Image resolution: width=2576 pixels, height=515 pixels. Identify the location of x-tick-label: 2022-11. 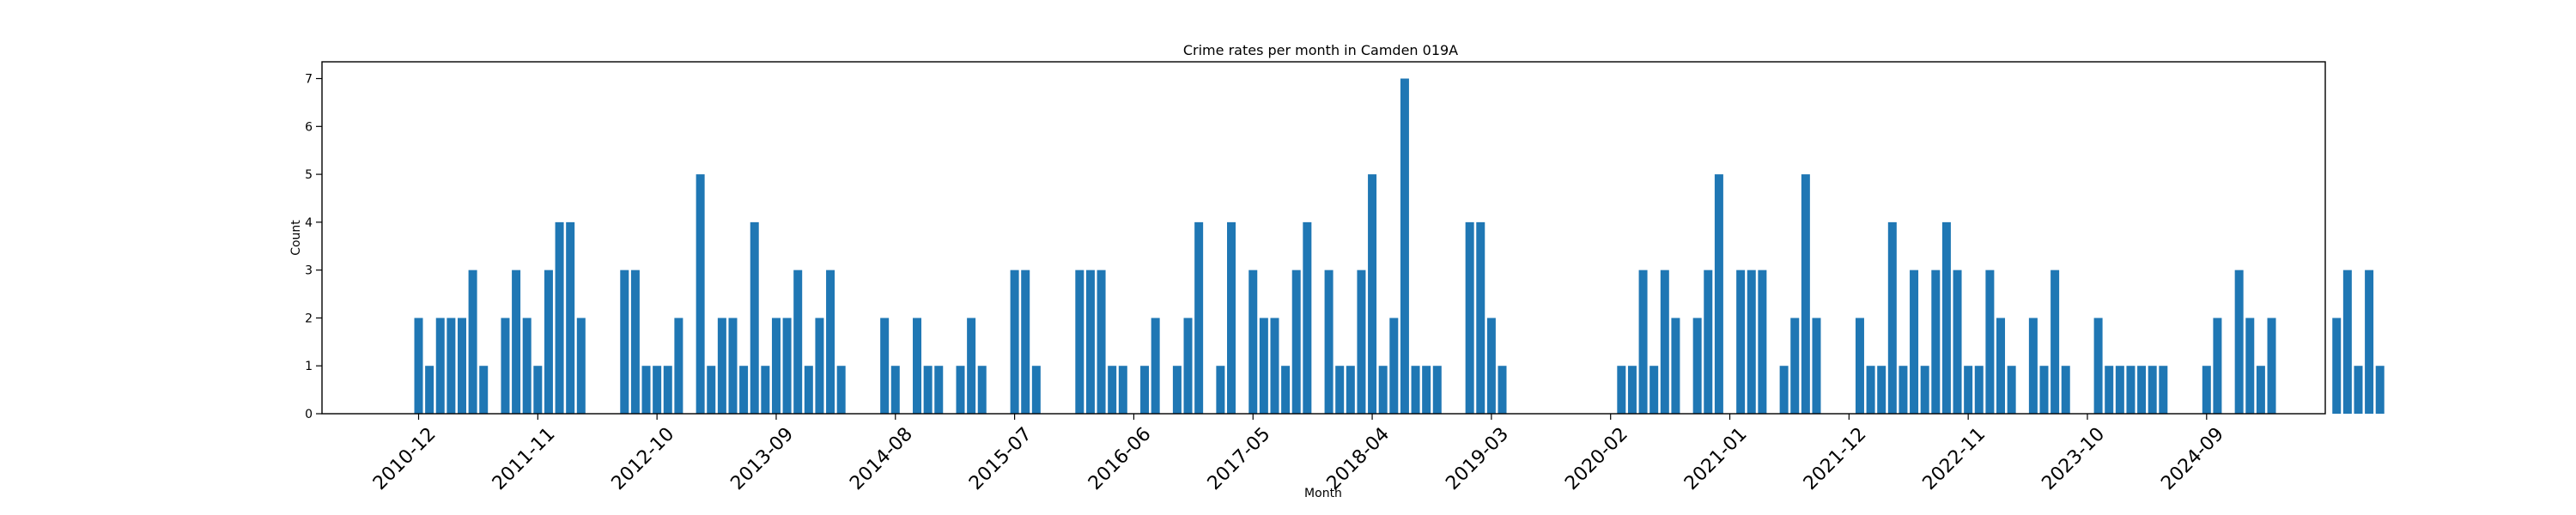
(1954, 458).